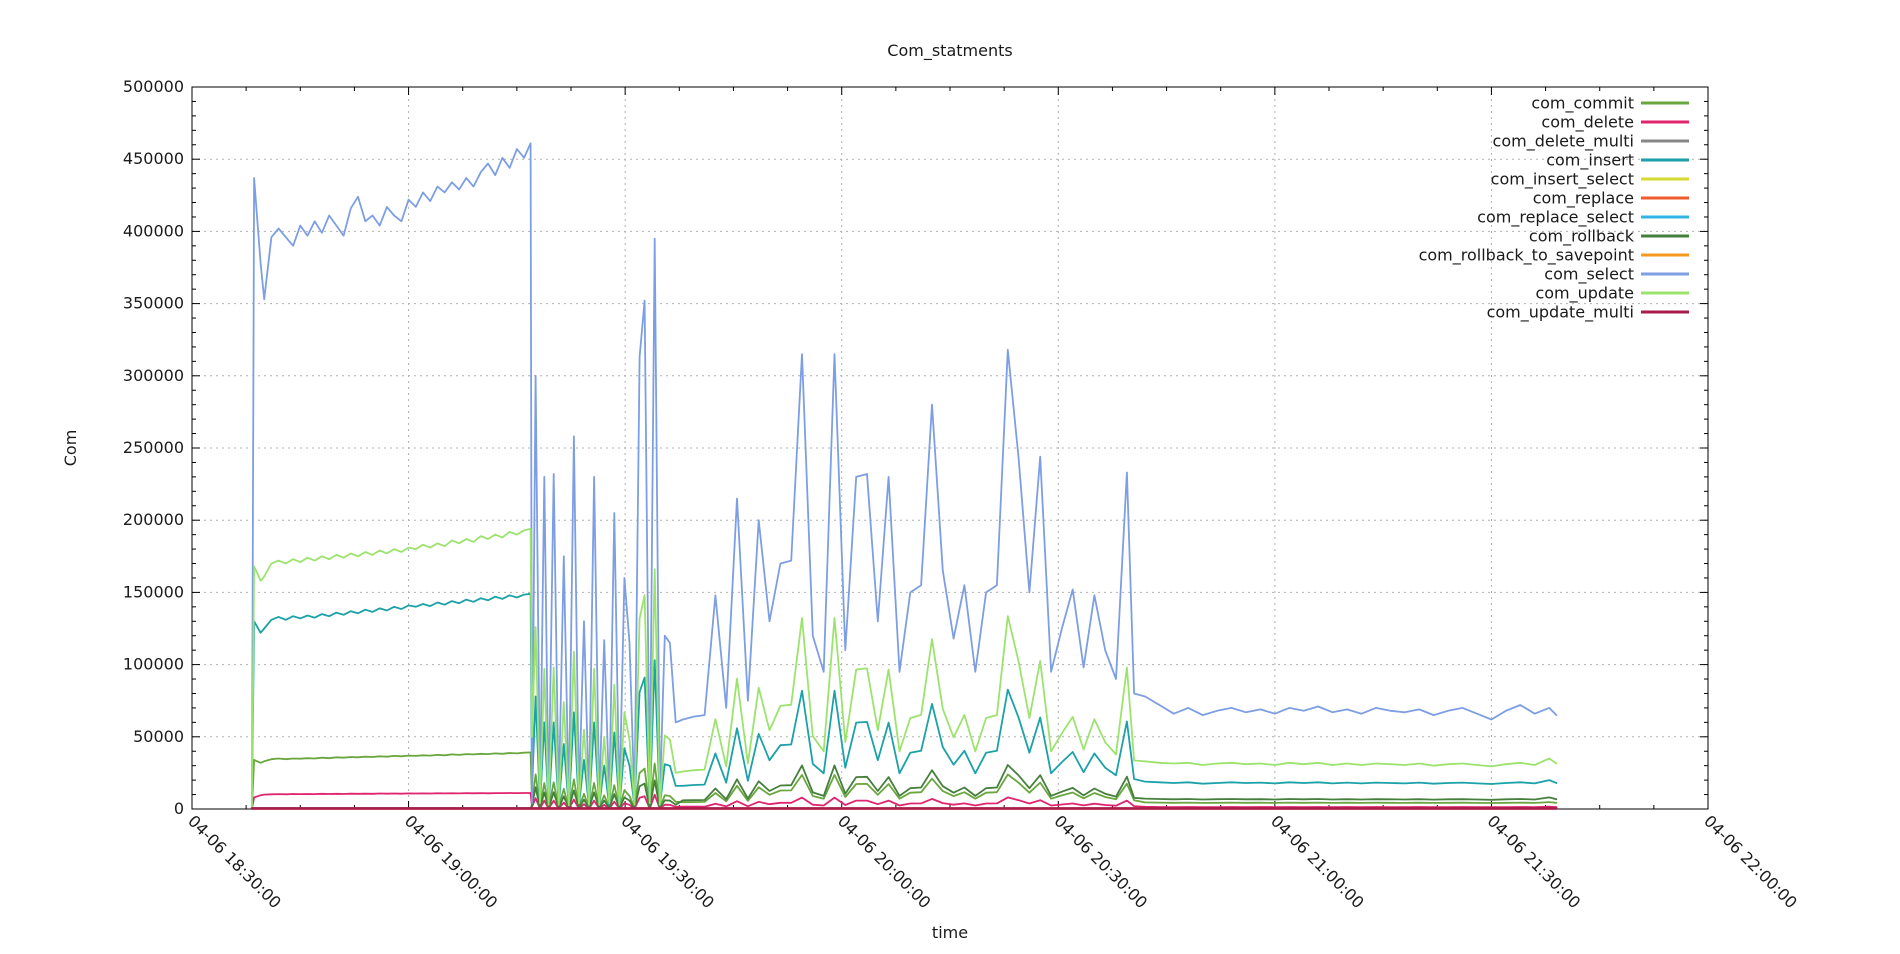  Describe the element at coordinates (1589, 275) in the screenshot. I see `legend-label: com_select` at that location.